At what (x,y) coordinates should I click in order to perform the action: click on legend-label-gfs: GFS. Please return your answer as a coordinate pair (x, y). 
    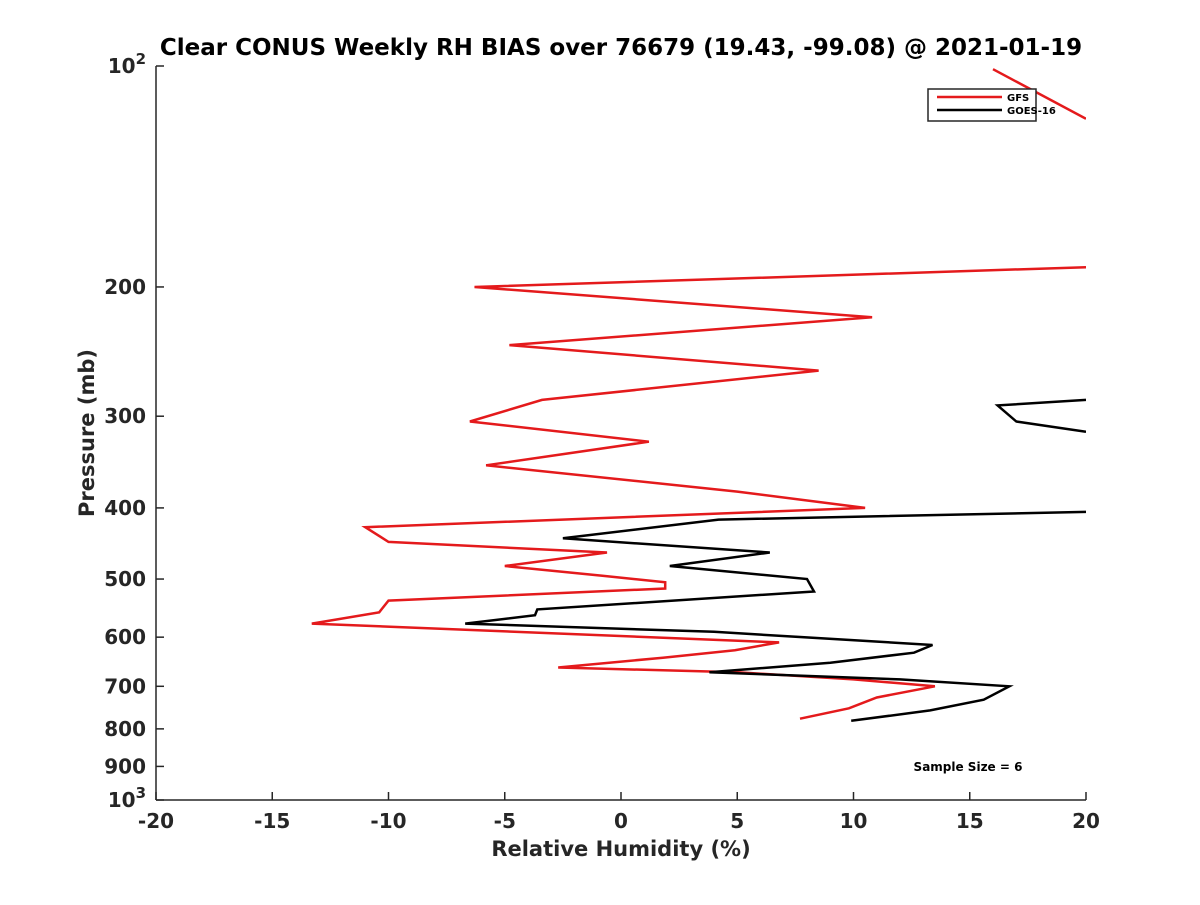
    Looking at the image, I should click on (1018, 98).